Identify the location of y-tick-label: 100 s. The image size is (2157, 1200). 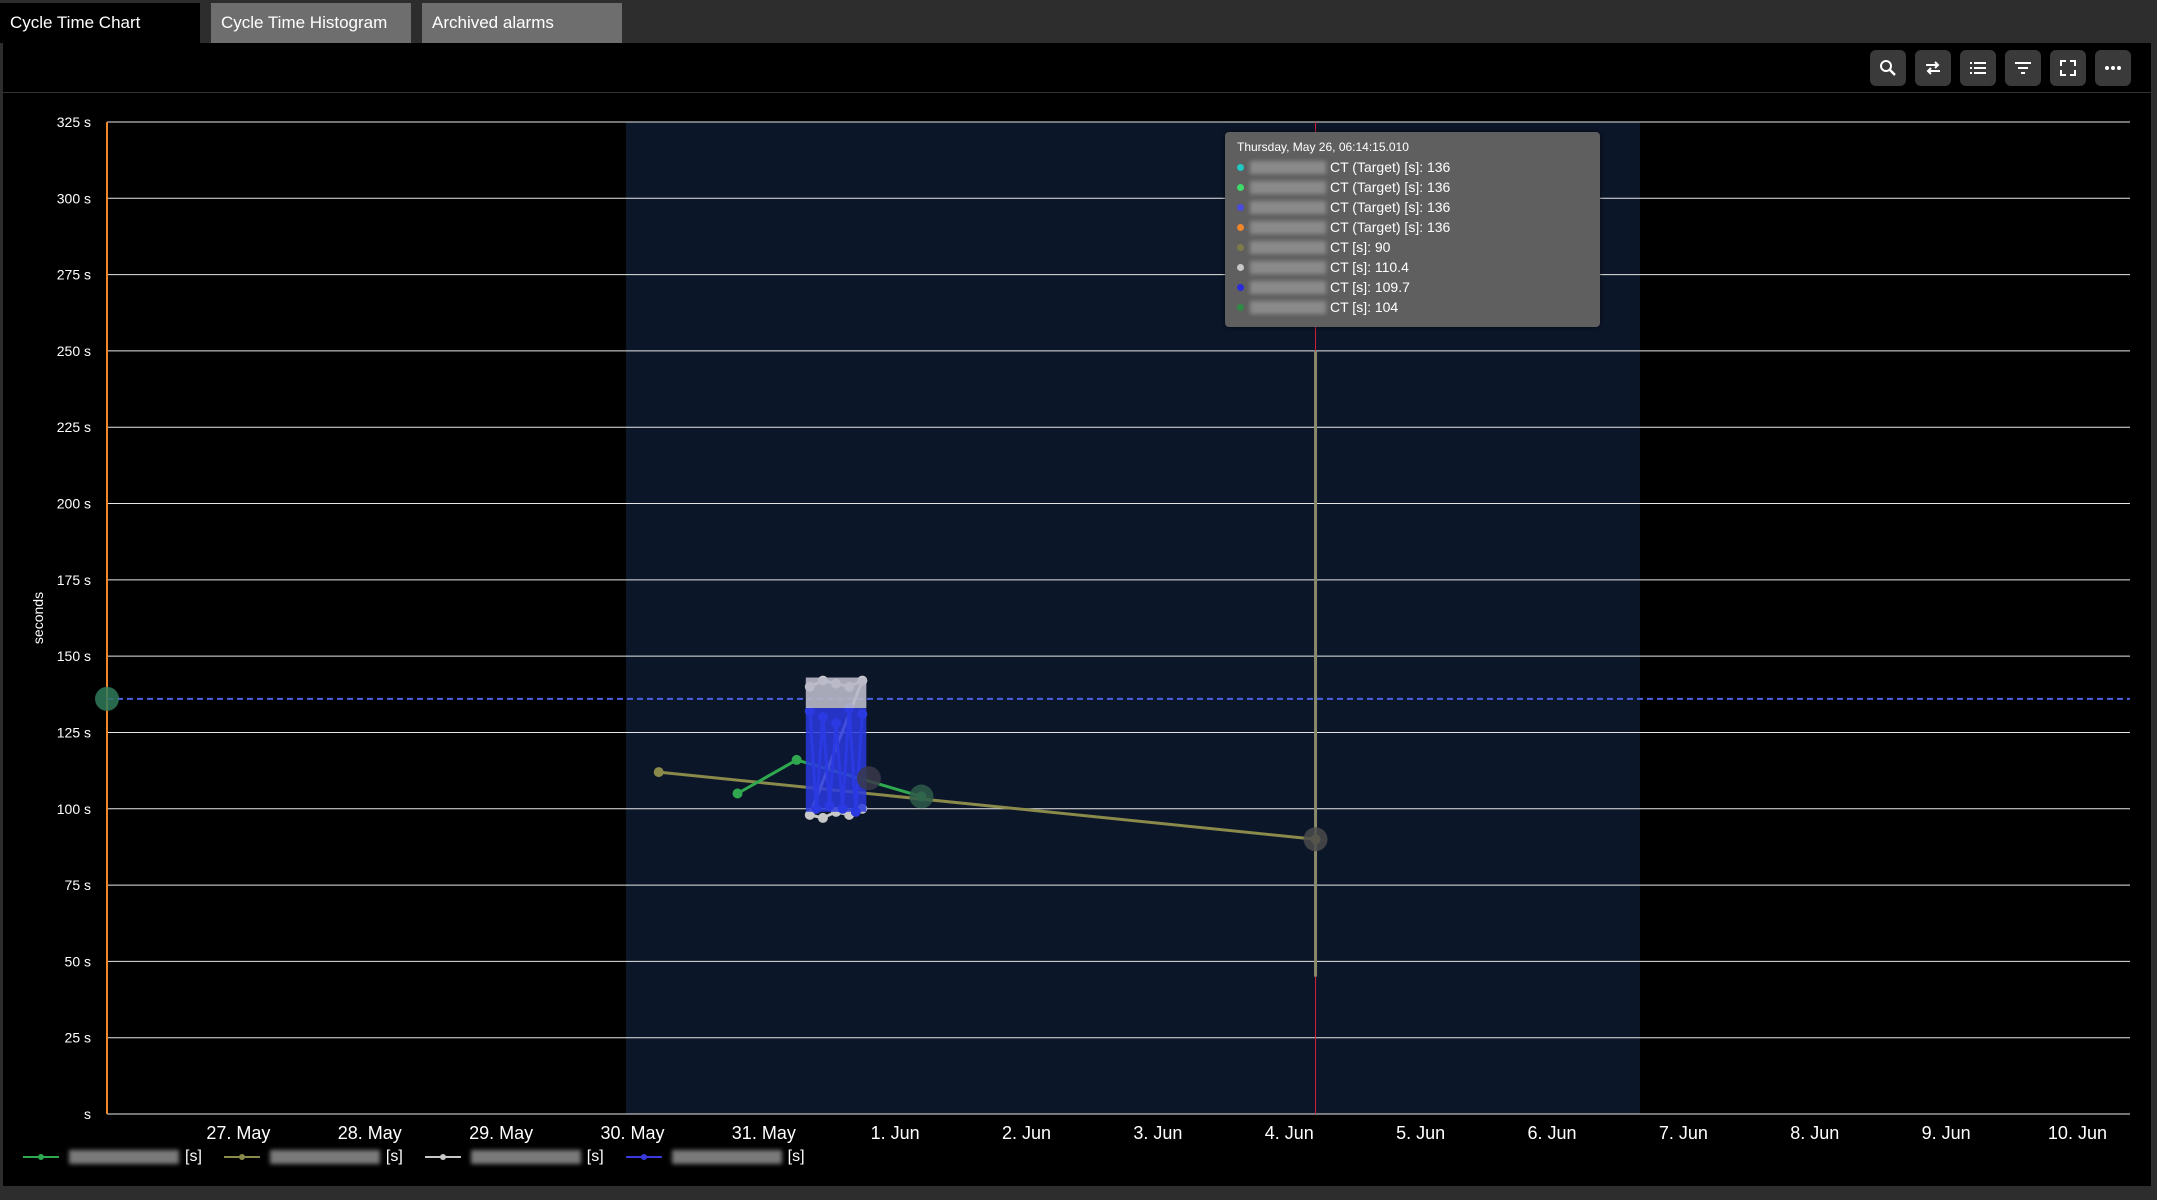
(74, 809).